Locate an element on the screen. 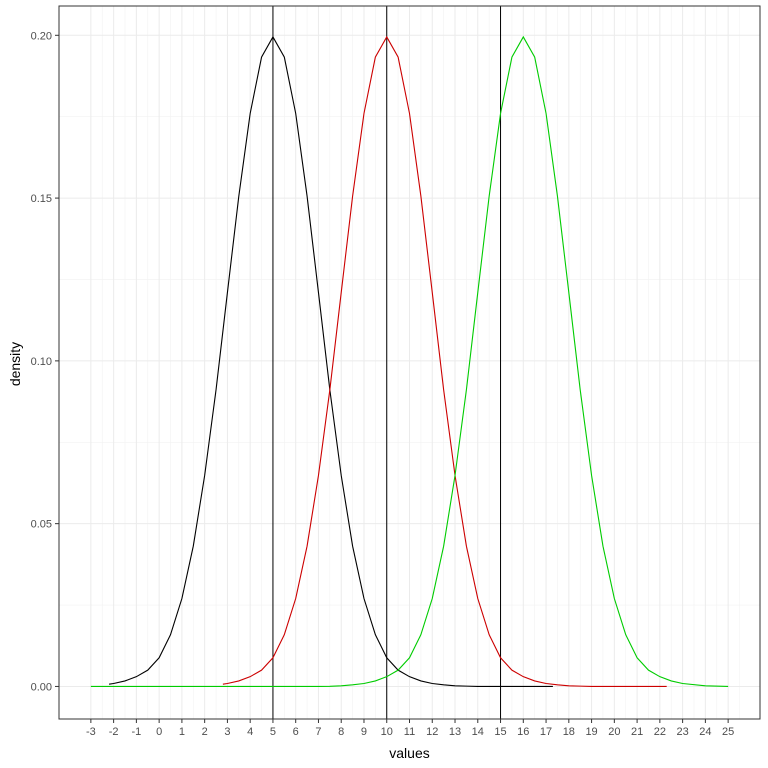 The height and width of the screenshot is (768, 768). y-axis-title: density is located at coordinates (15, 364).